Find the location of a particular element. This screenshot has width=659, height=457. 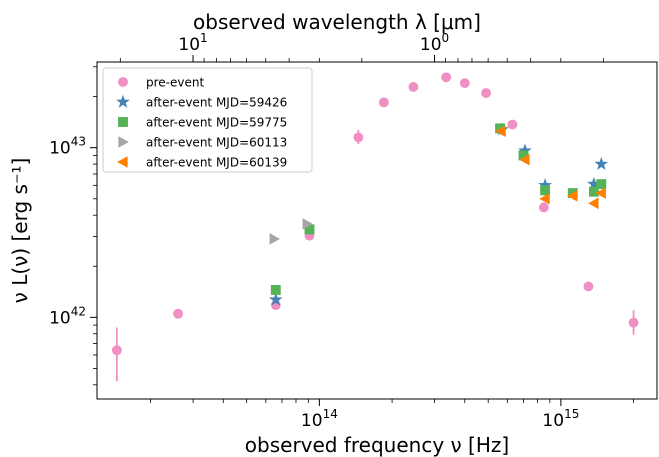

y-tick-label: 1042 is located at coordinates (67, 316).